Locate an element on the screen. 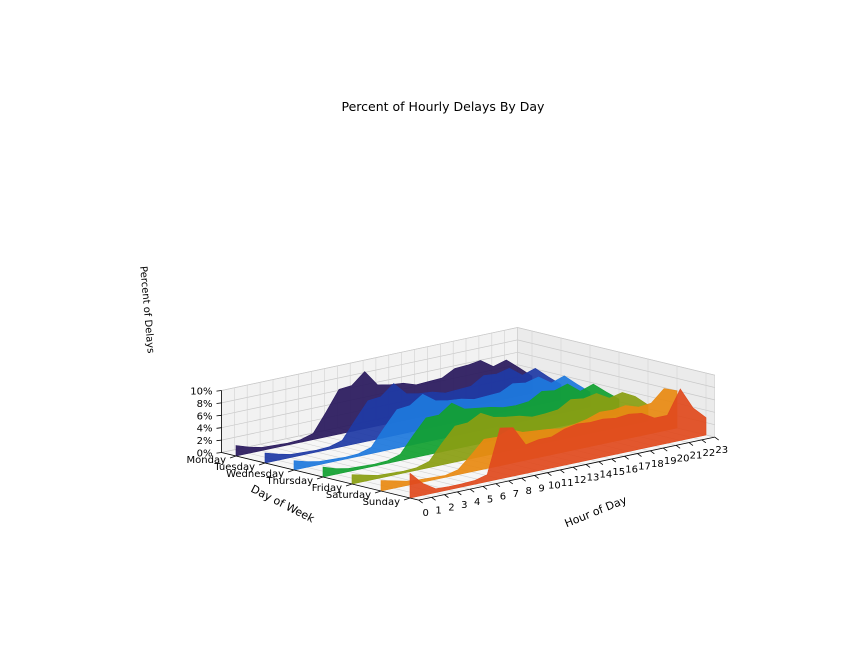 The height and width of the screenshot is (652, 864). z-axis-label: Percent of Delays is located at coordinates (146, 310).